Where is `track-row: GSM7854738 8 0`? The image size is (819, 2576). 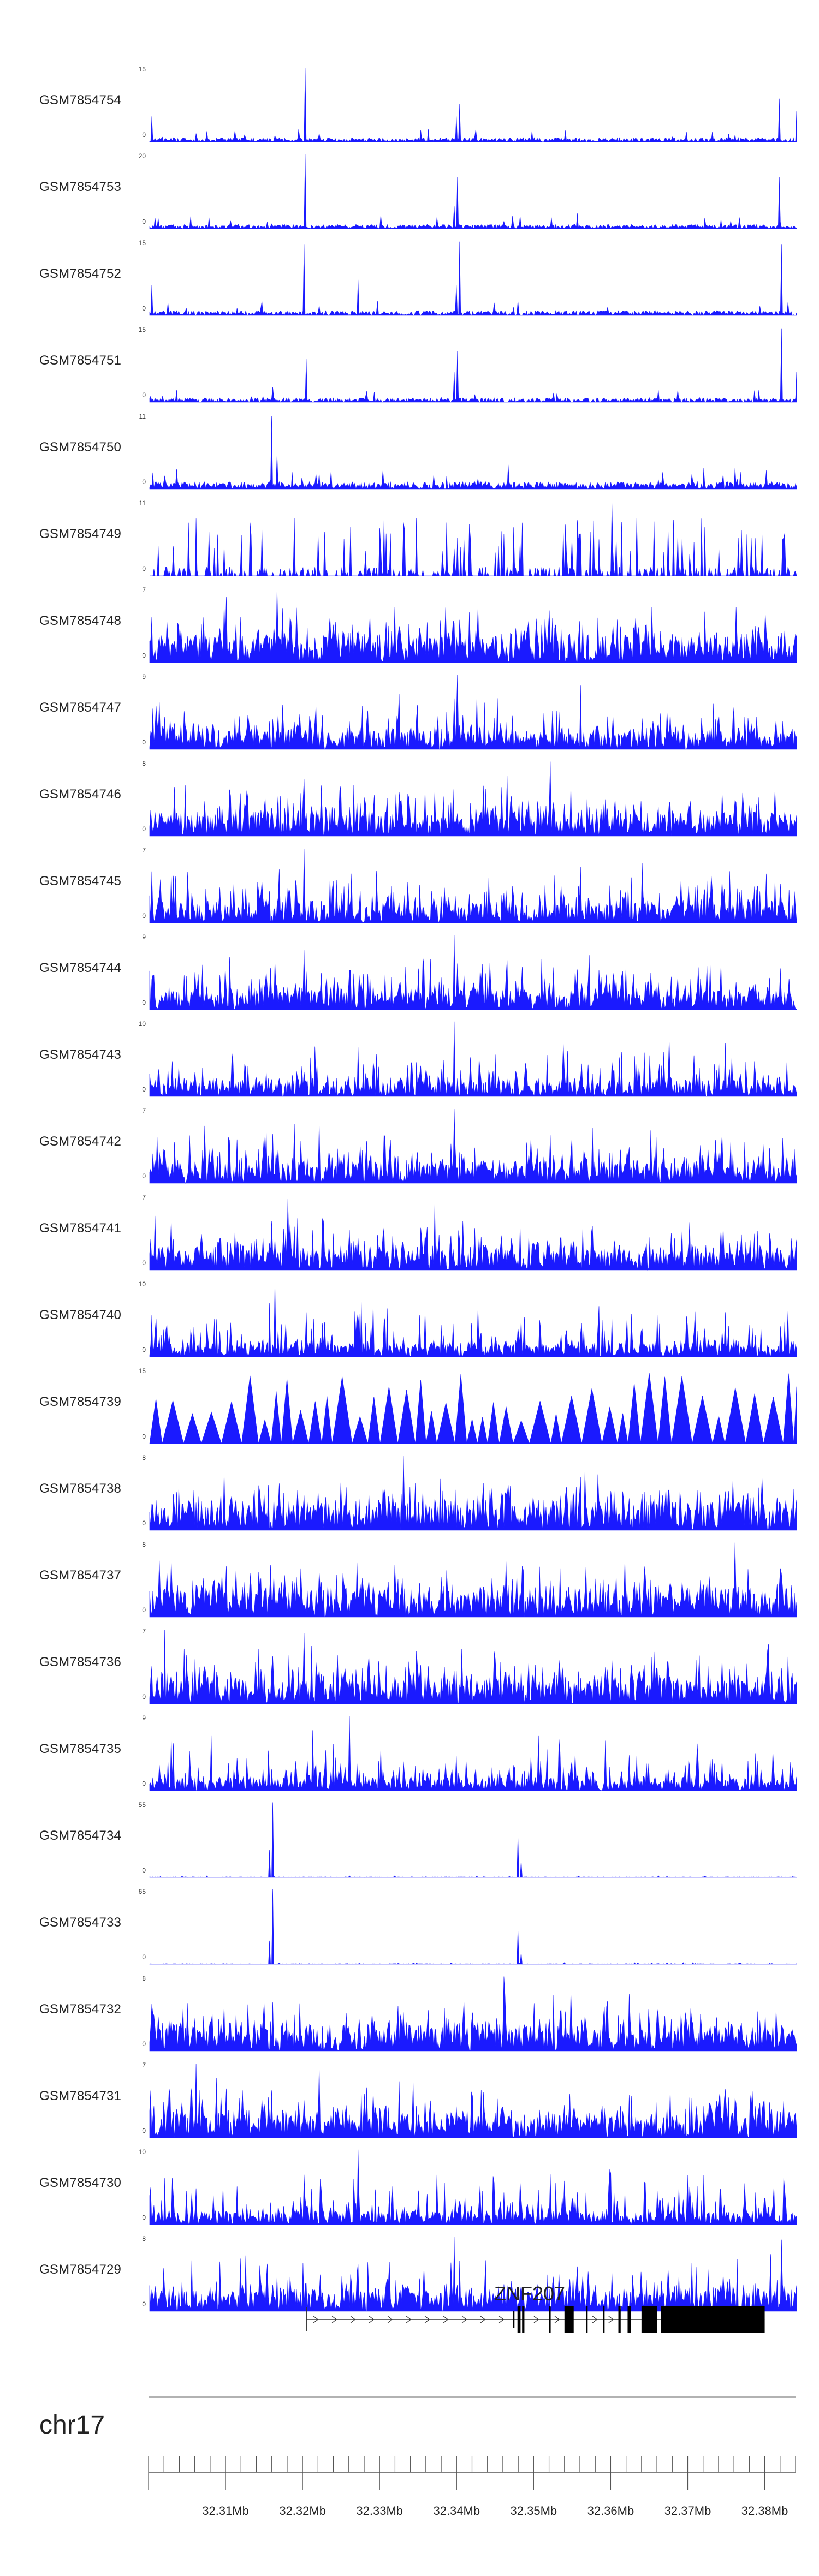 track-row: GSM7854738 8 0 is located at coordinates (410, 1491).